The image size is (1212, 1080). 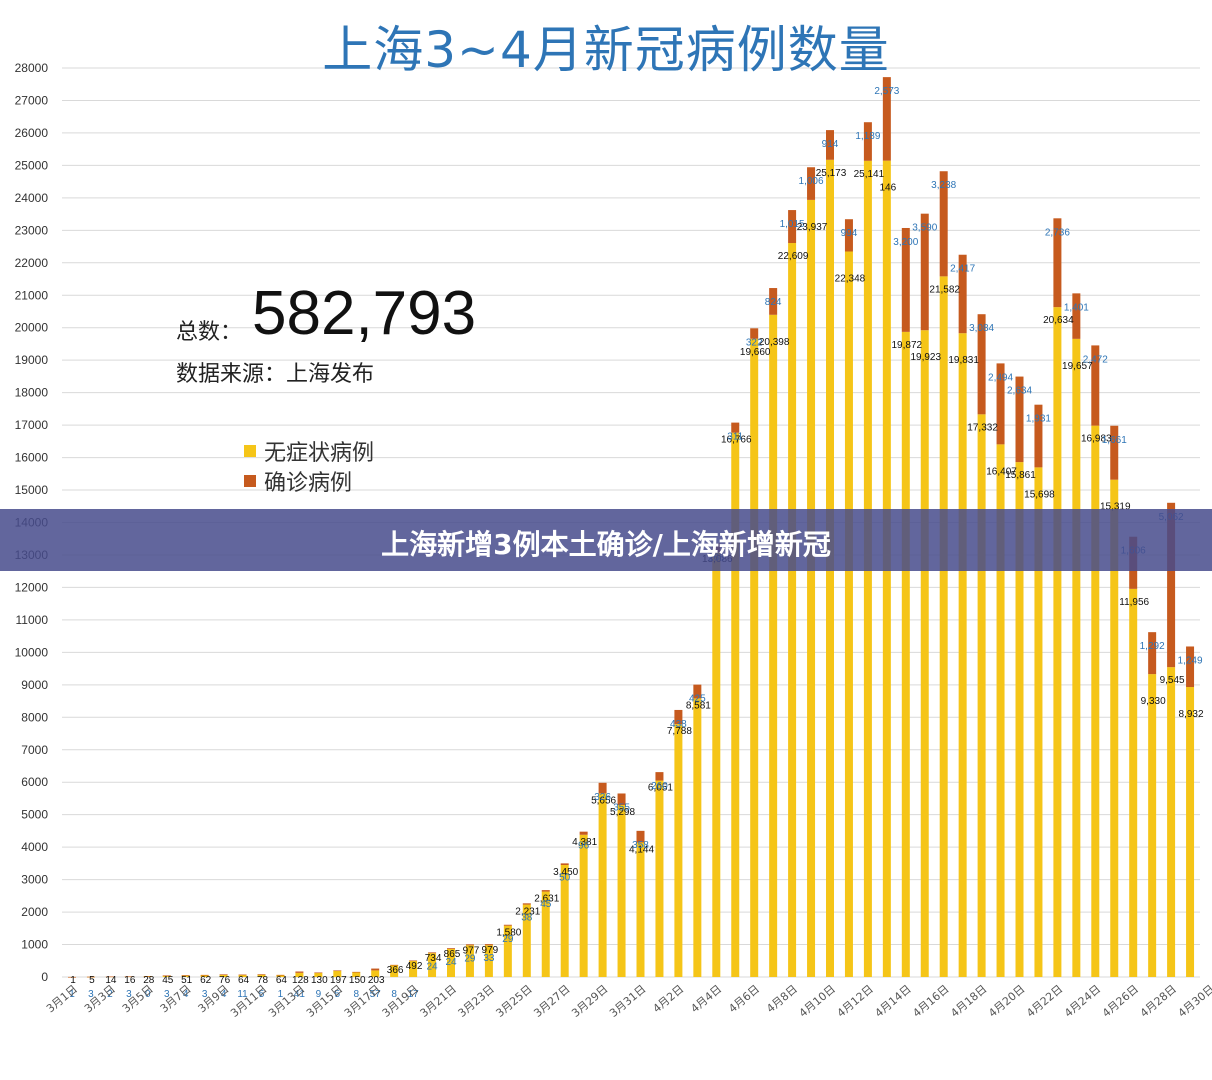 I want to click on legend-swatch-confirmed, so click(x=250, y=481).